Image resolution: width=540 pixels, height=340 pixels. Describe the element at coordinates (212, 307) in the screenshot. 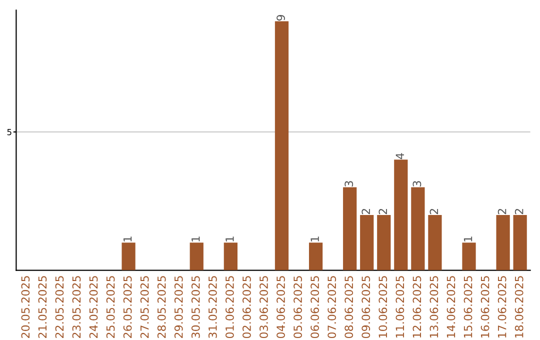

I see `x-tick-label: 31.05.2025` at that location.